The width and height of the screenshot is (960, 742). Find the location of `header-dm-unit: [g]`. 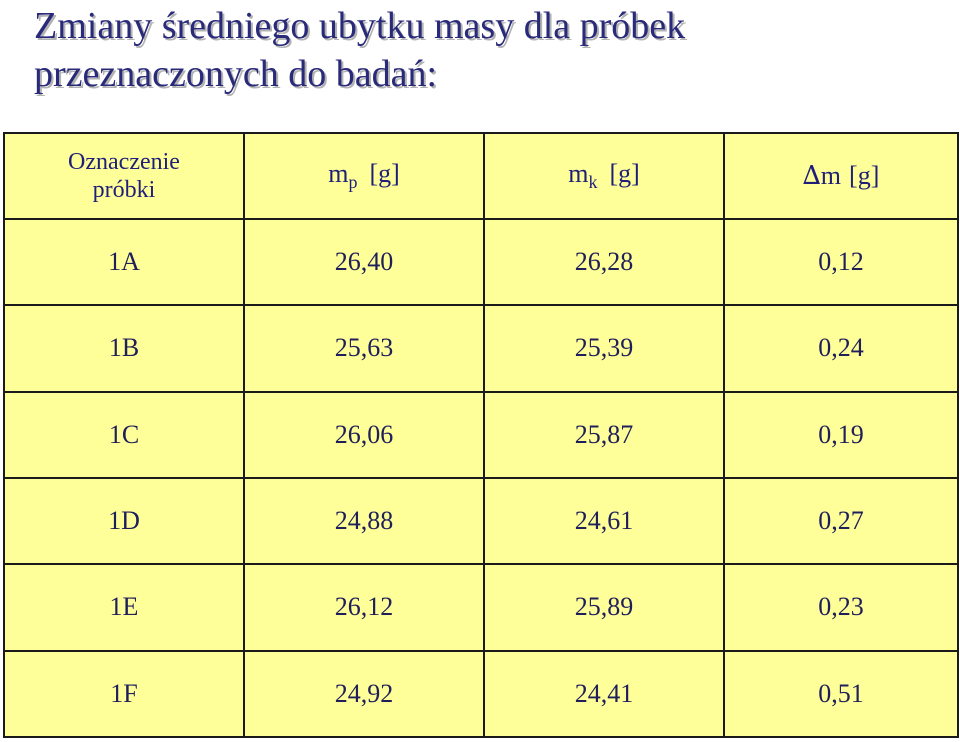

header-dm-unit: [g] is located at coordinates (864, 175).